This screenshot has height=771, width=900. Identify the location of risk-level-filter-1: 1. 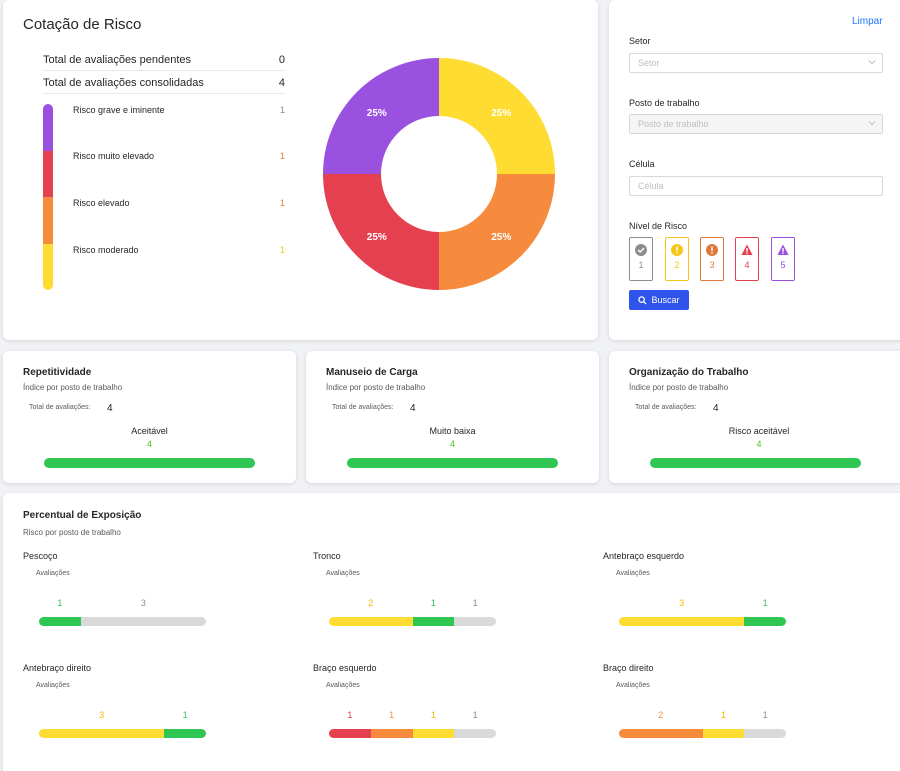
(641, 259).